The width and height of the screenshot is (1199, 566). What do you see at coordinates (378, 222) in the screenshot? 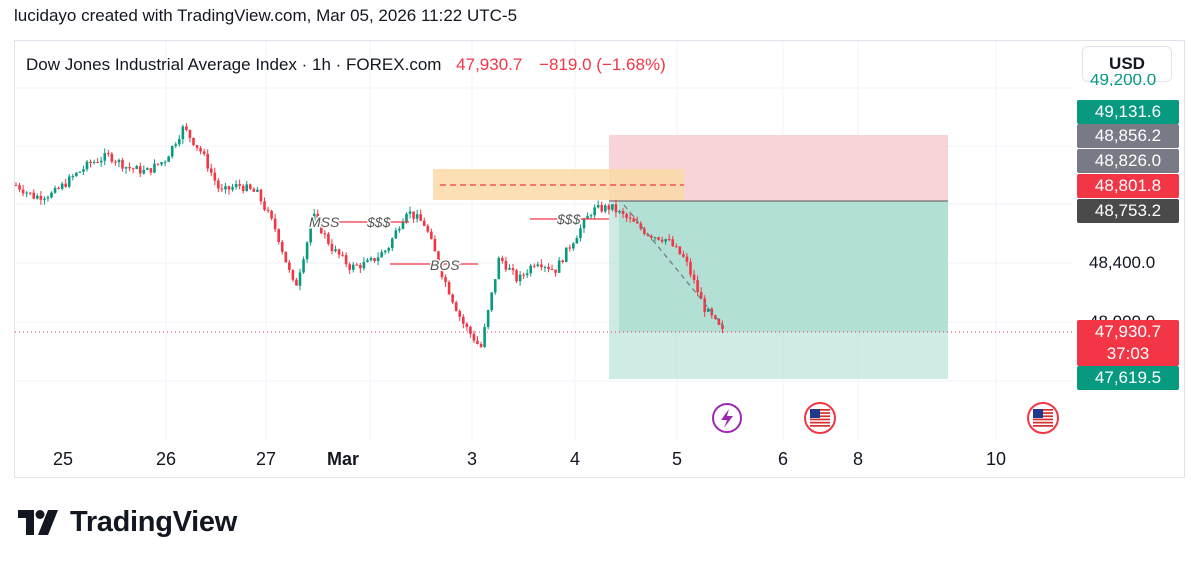
I see `liquidity-label-left: $$$` at bounding box center [378, 222].